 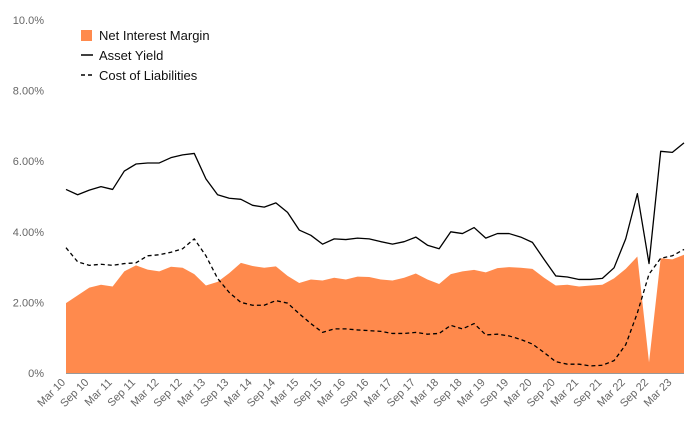 What do you see at coordinates (148, 75) in the screenshot?
I see `legend-label-cost-of-liabilities: Cost of Liabilities` at bounding box center [148, 75].